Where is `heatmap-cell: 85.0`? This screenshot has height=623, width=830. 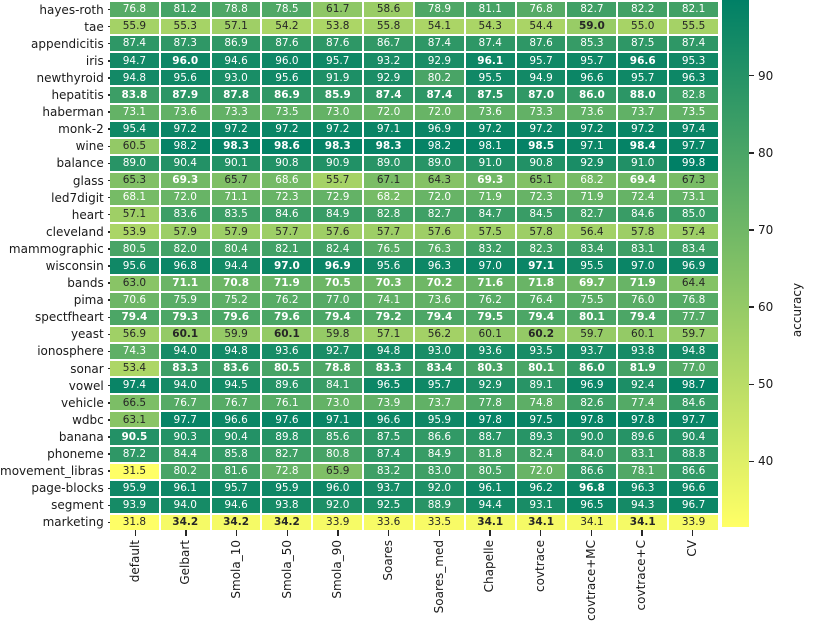
heatmap-cell: 85.0 is located at coordinates (693, 215).